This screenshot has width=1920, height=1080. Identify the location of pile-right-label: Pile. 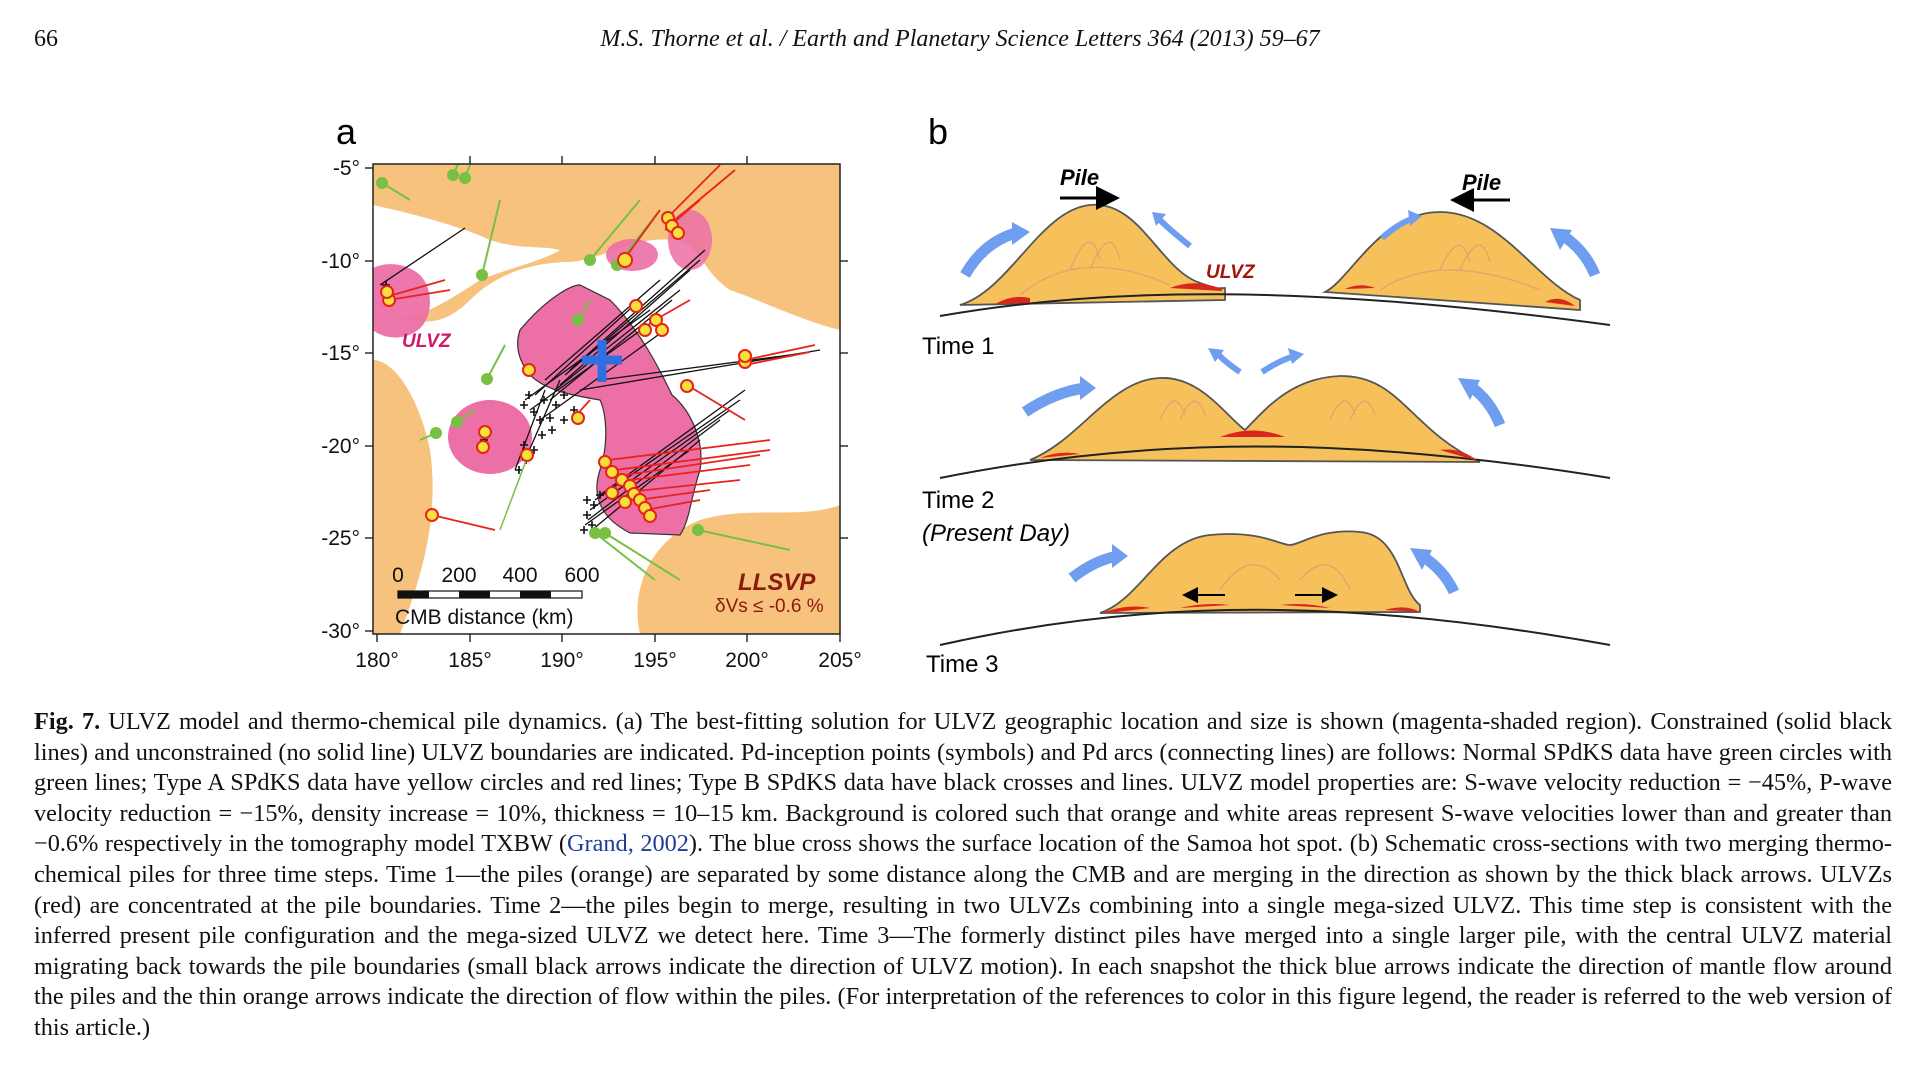
(1481, 182).